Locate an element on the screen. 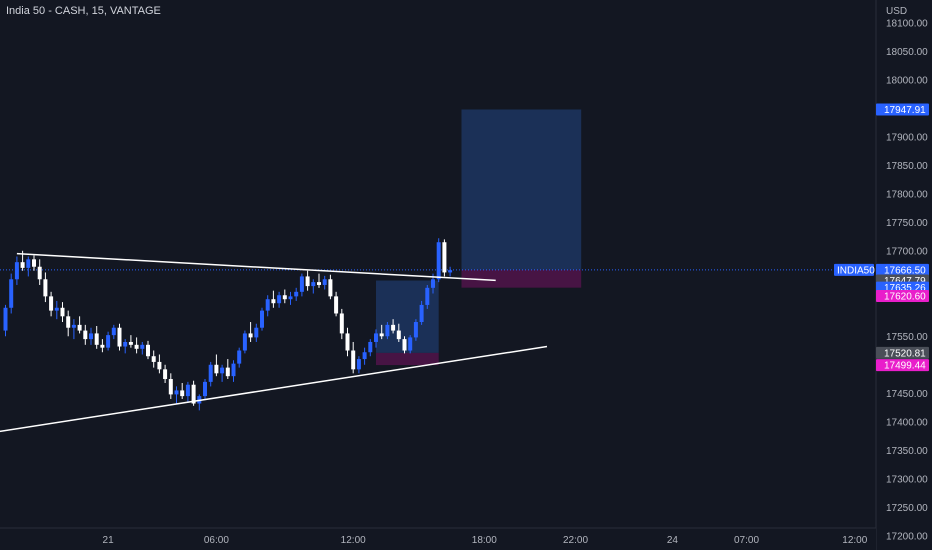 The width and height of the screenshot is (932, 550). time-axis is located at coordinates (438, 539).